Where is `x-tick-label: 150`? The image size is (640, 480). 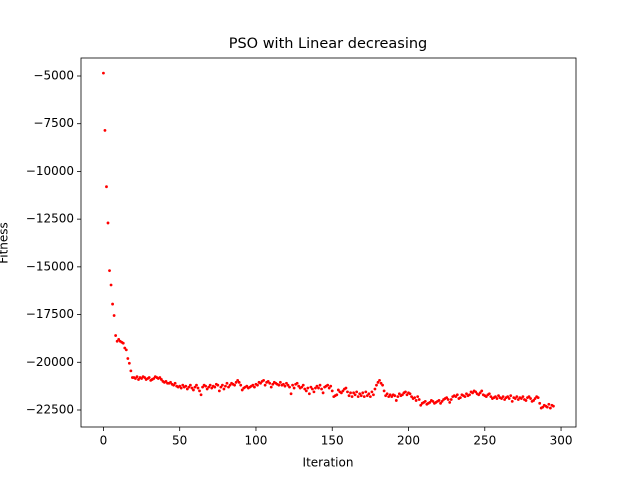 x-tick-label: 150 is located at coordinates (332, 441).